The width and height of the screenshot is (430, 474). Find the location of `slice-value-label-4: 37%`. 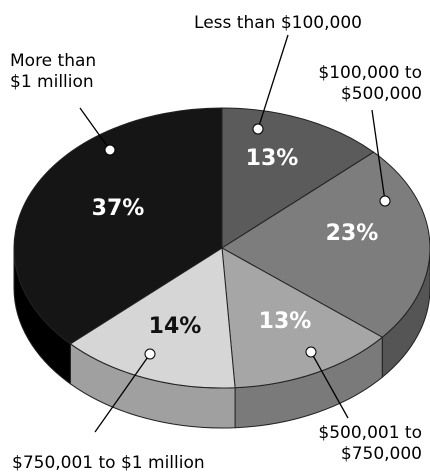

slice-value-label-4: 37% is located at coordinates (118, 208).